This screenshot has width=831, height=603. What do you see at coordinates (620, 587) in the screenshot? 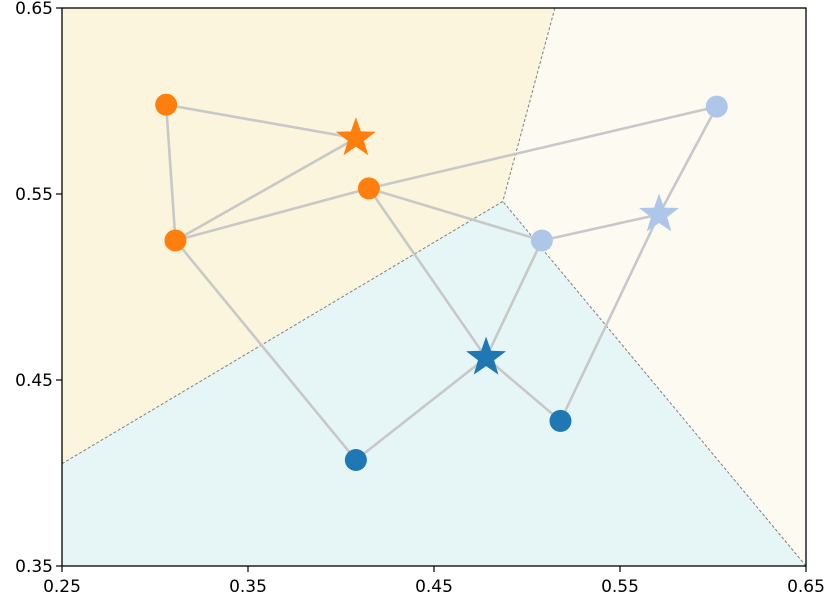
I see `x-tick-label: 0.55` at bounding box center [620, 587].